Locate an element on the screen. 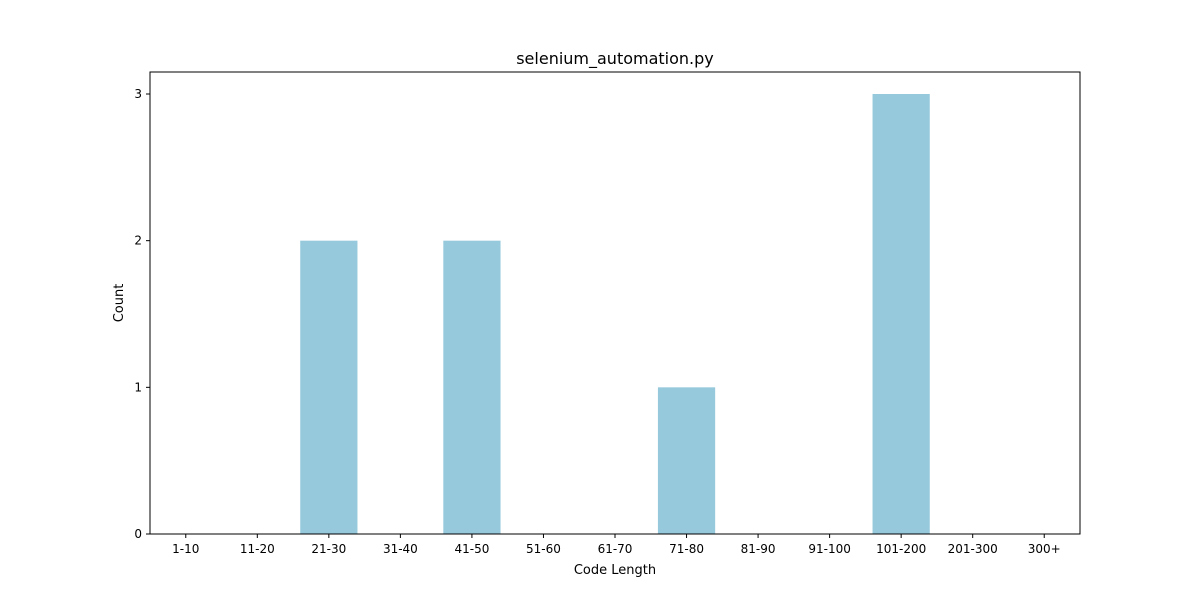 Image resolution: width=1200 pixels, height=600 pixels. x-tick-label: 300+ is located at coordinates (1044, 549).